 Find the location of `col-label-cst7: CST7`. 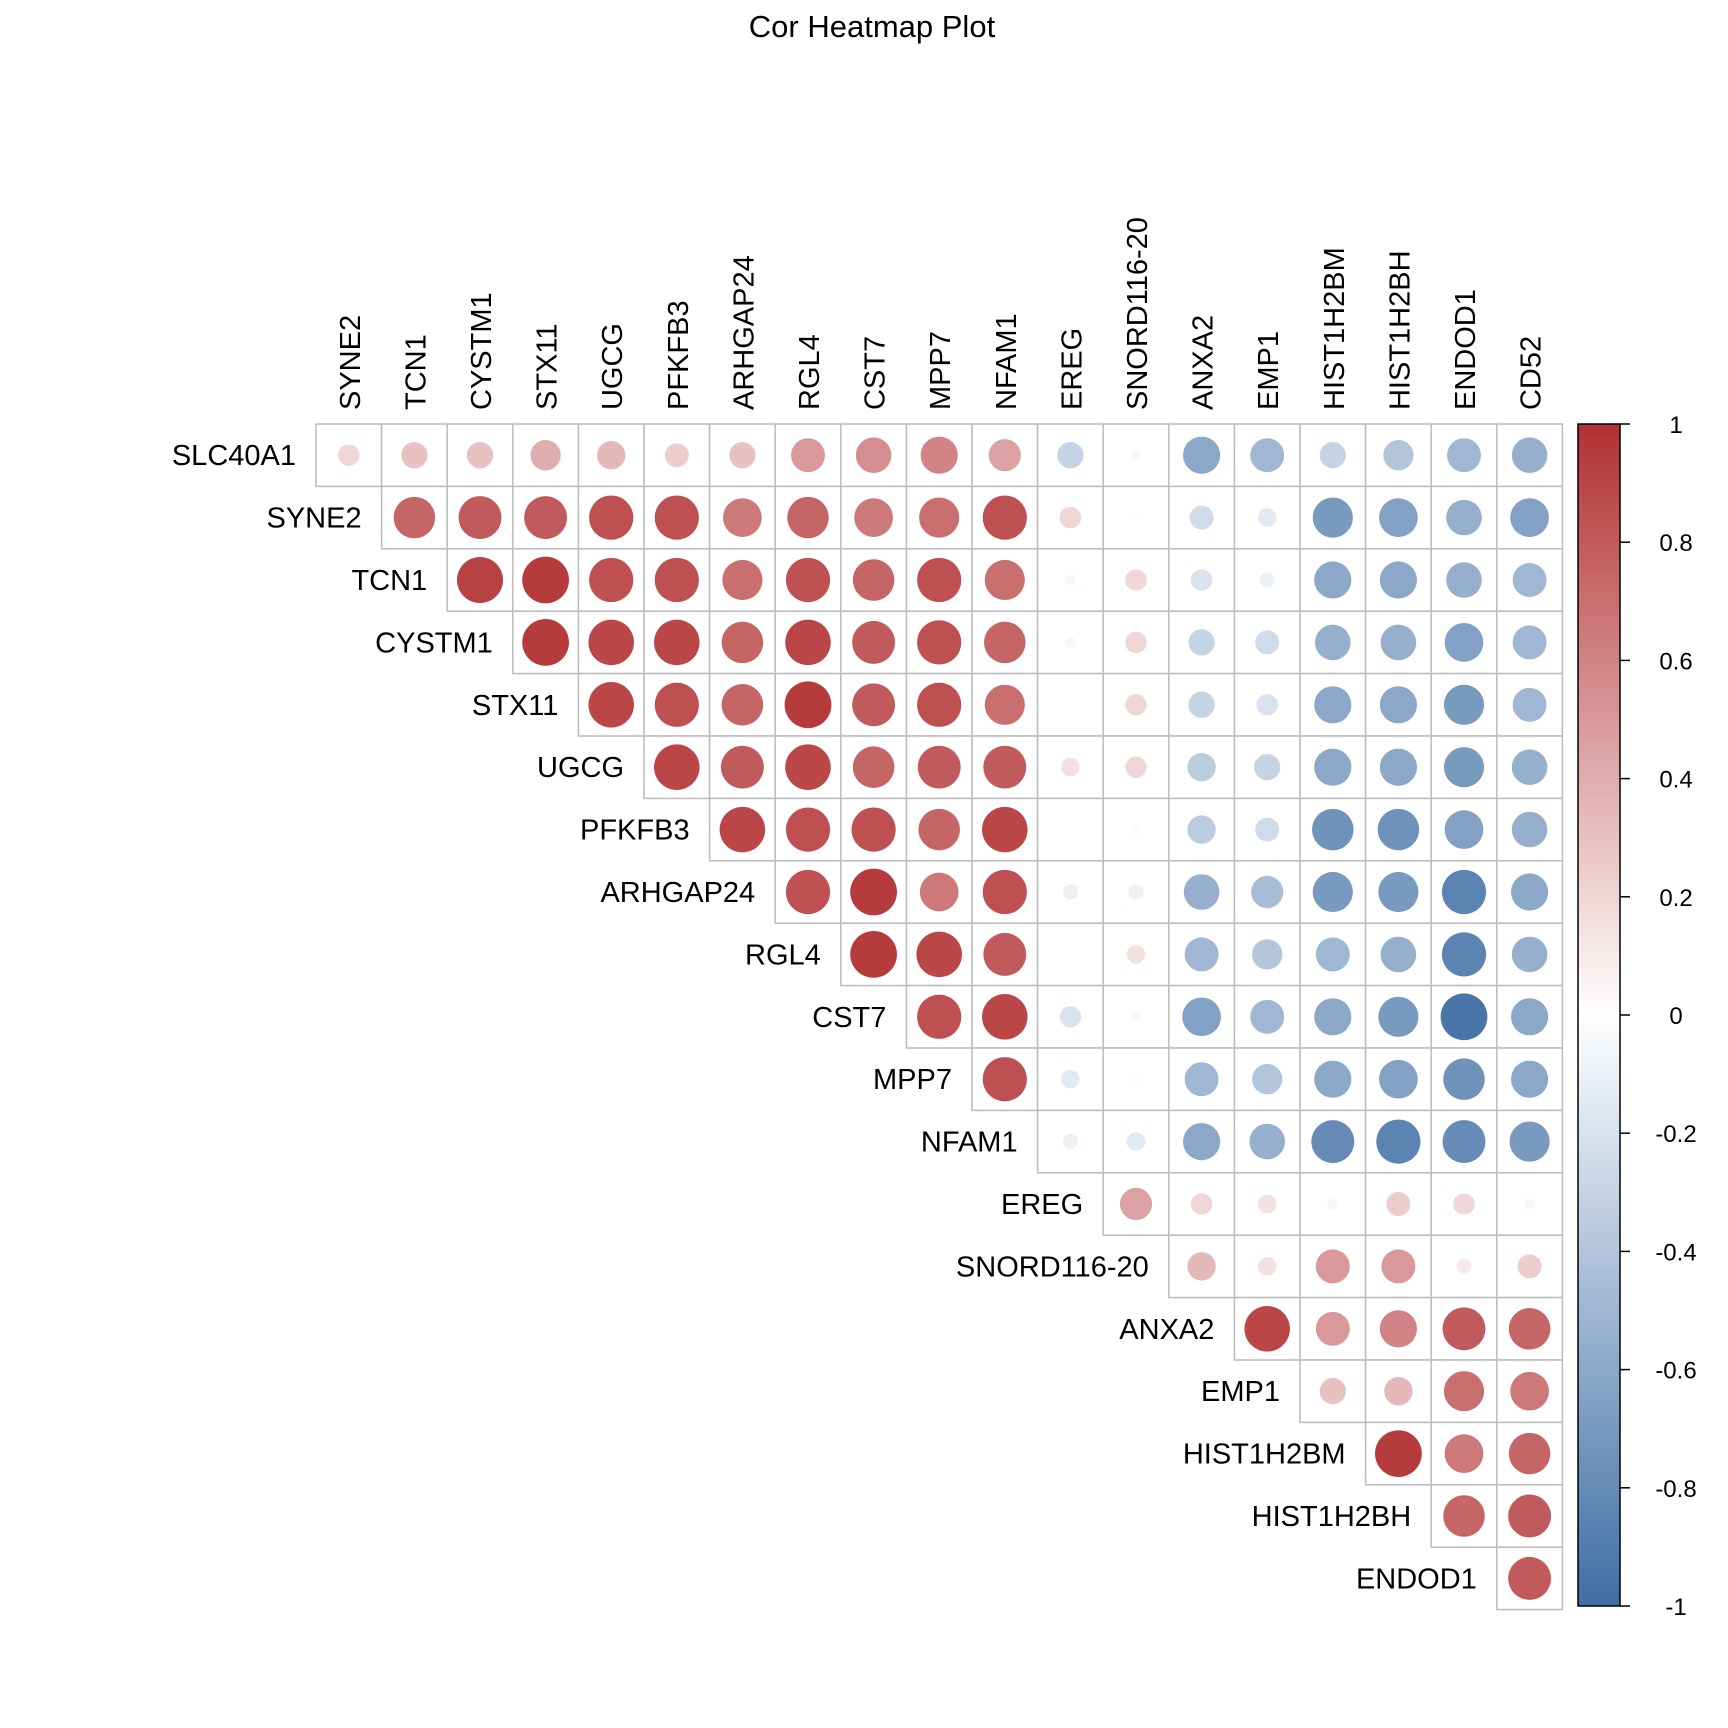

col-label-cst7: CST7 is located at coordinates (876, 373).